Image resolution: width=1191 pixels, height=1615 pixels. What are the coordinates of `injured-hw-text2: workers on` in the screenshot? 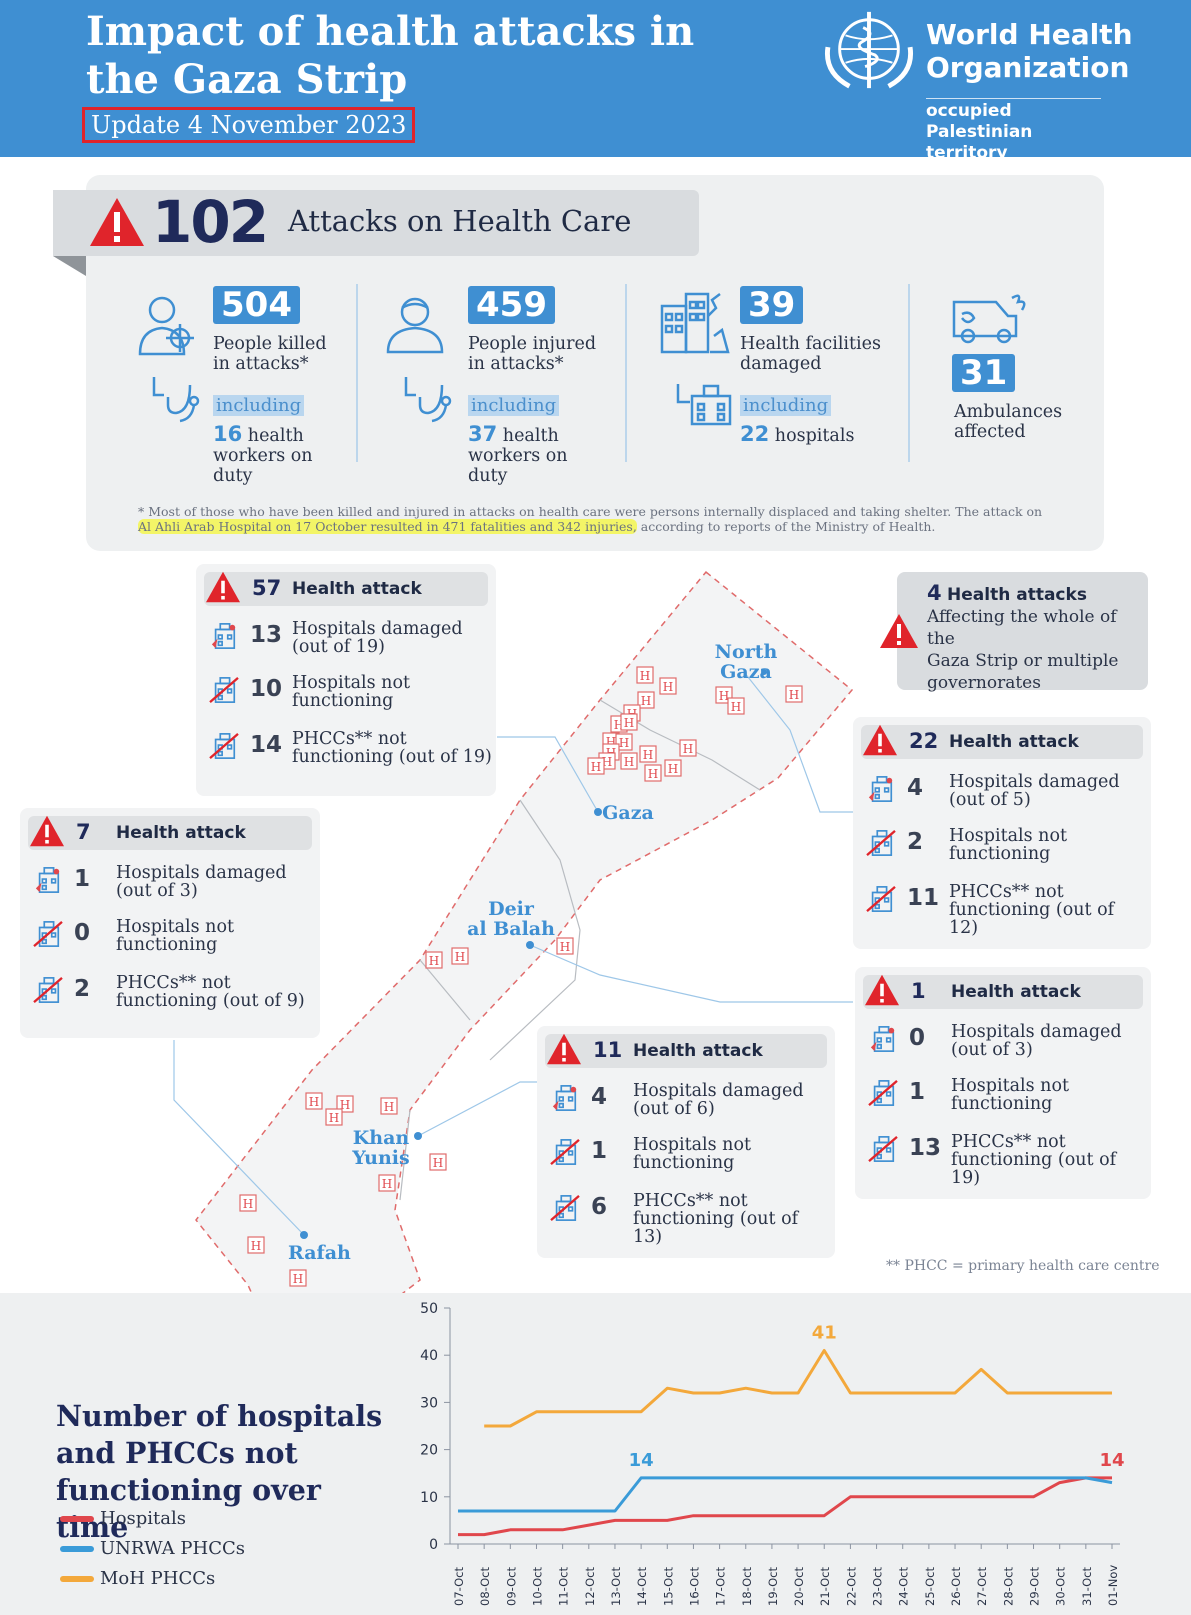 It's located at (518, 456).